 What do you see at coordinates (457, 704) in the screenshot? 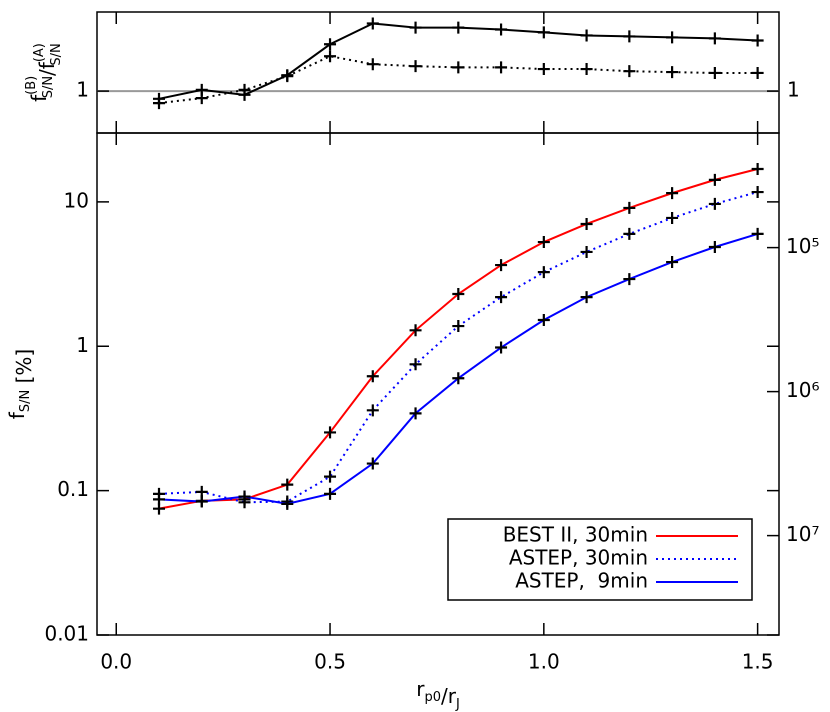
I see `x-axis-label-sub: J` at bounding box center [457, 704].